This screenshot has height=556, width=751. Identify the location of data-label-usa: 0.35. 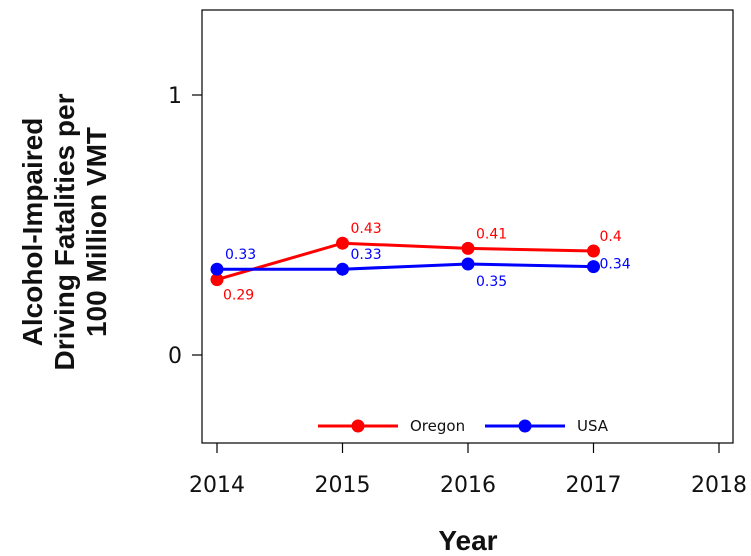
(491, 282).